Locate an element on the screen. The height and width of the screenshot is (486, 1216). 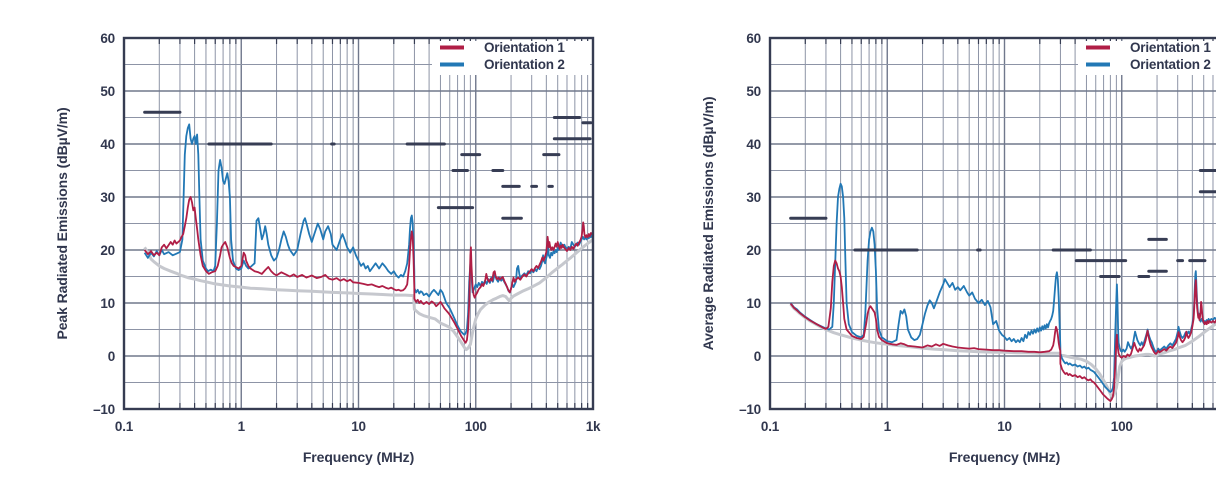
x-tick-label: 1k is located at coordinates (593, 426).